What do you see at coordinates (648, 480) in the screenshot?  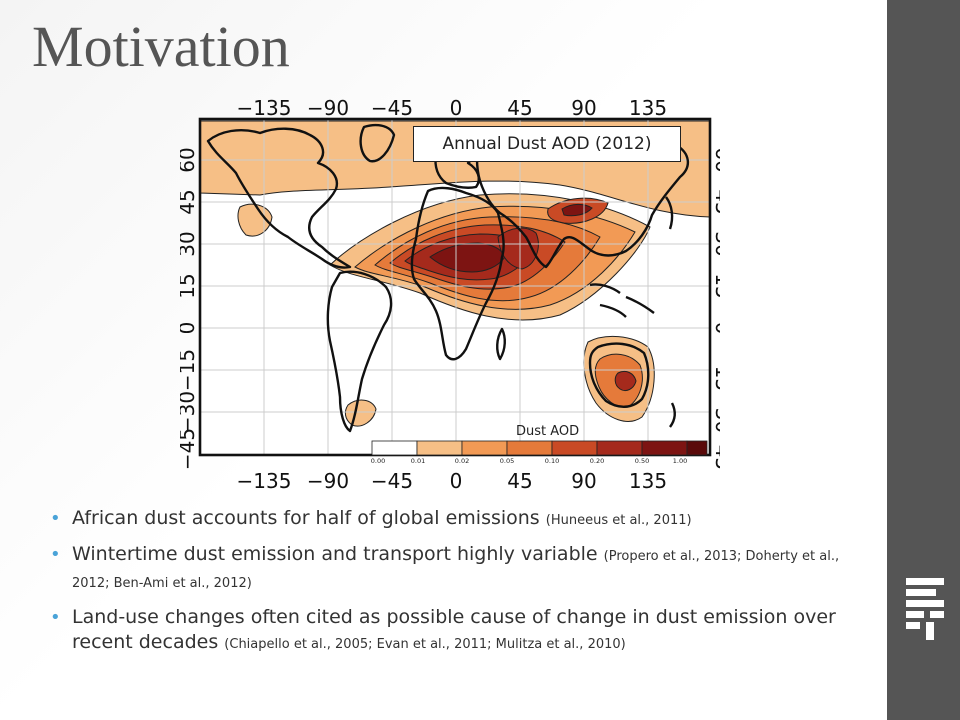 I see `lon-tick-bottom: 135` at bounding box center [648, 480].